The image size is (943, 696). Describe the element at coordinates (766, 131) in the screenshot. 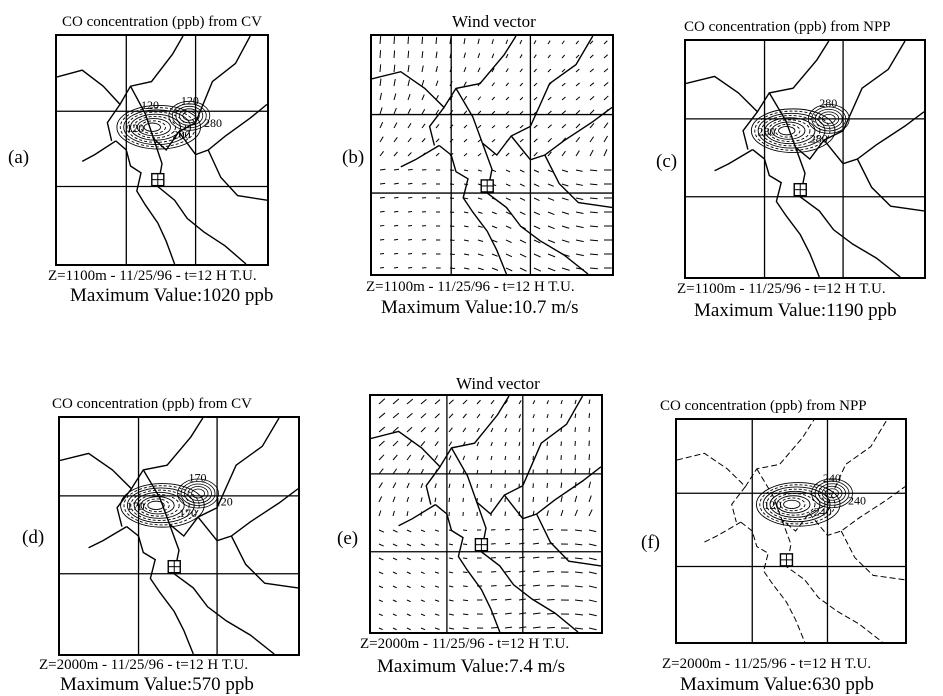

I see `contour-label: 280` at that location.